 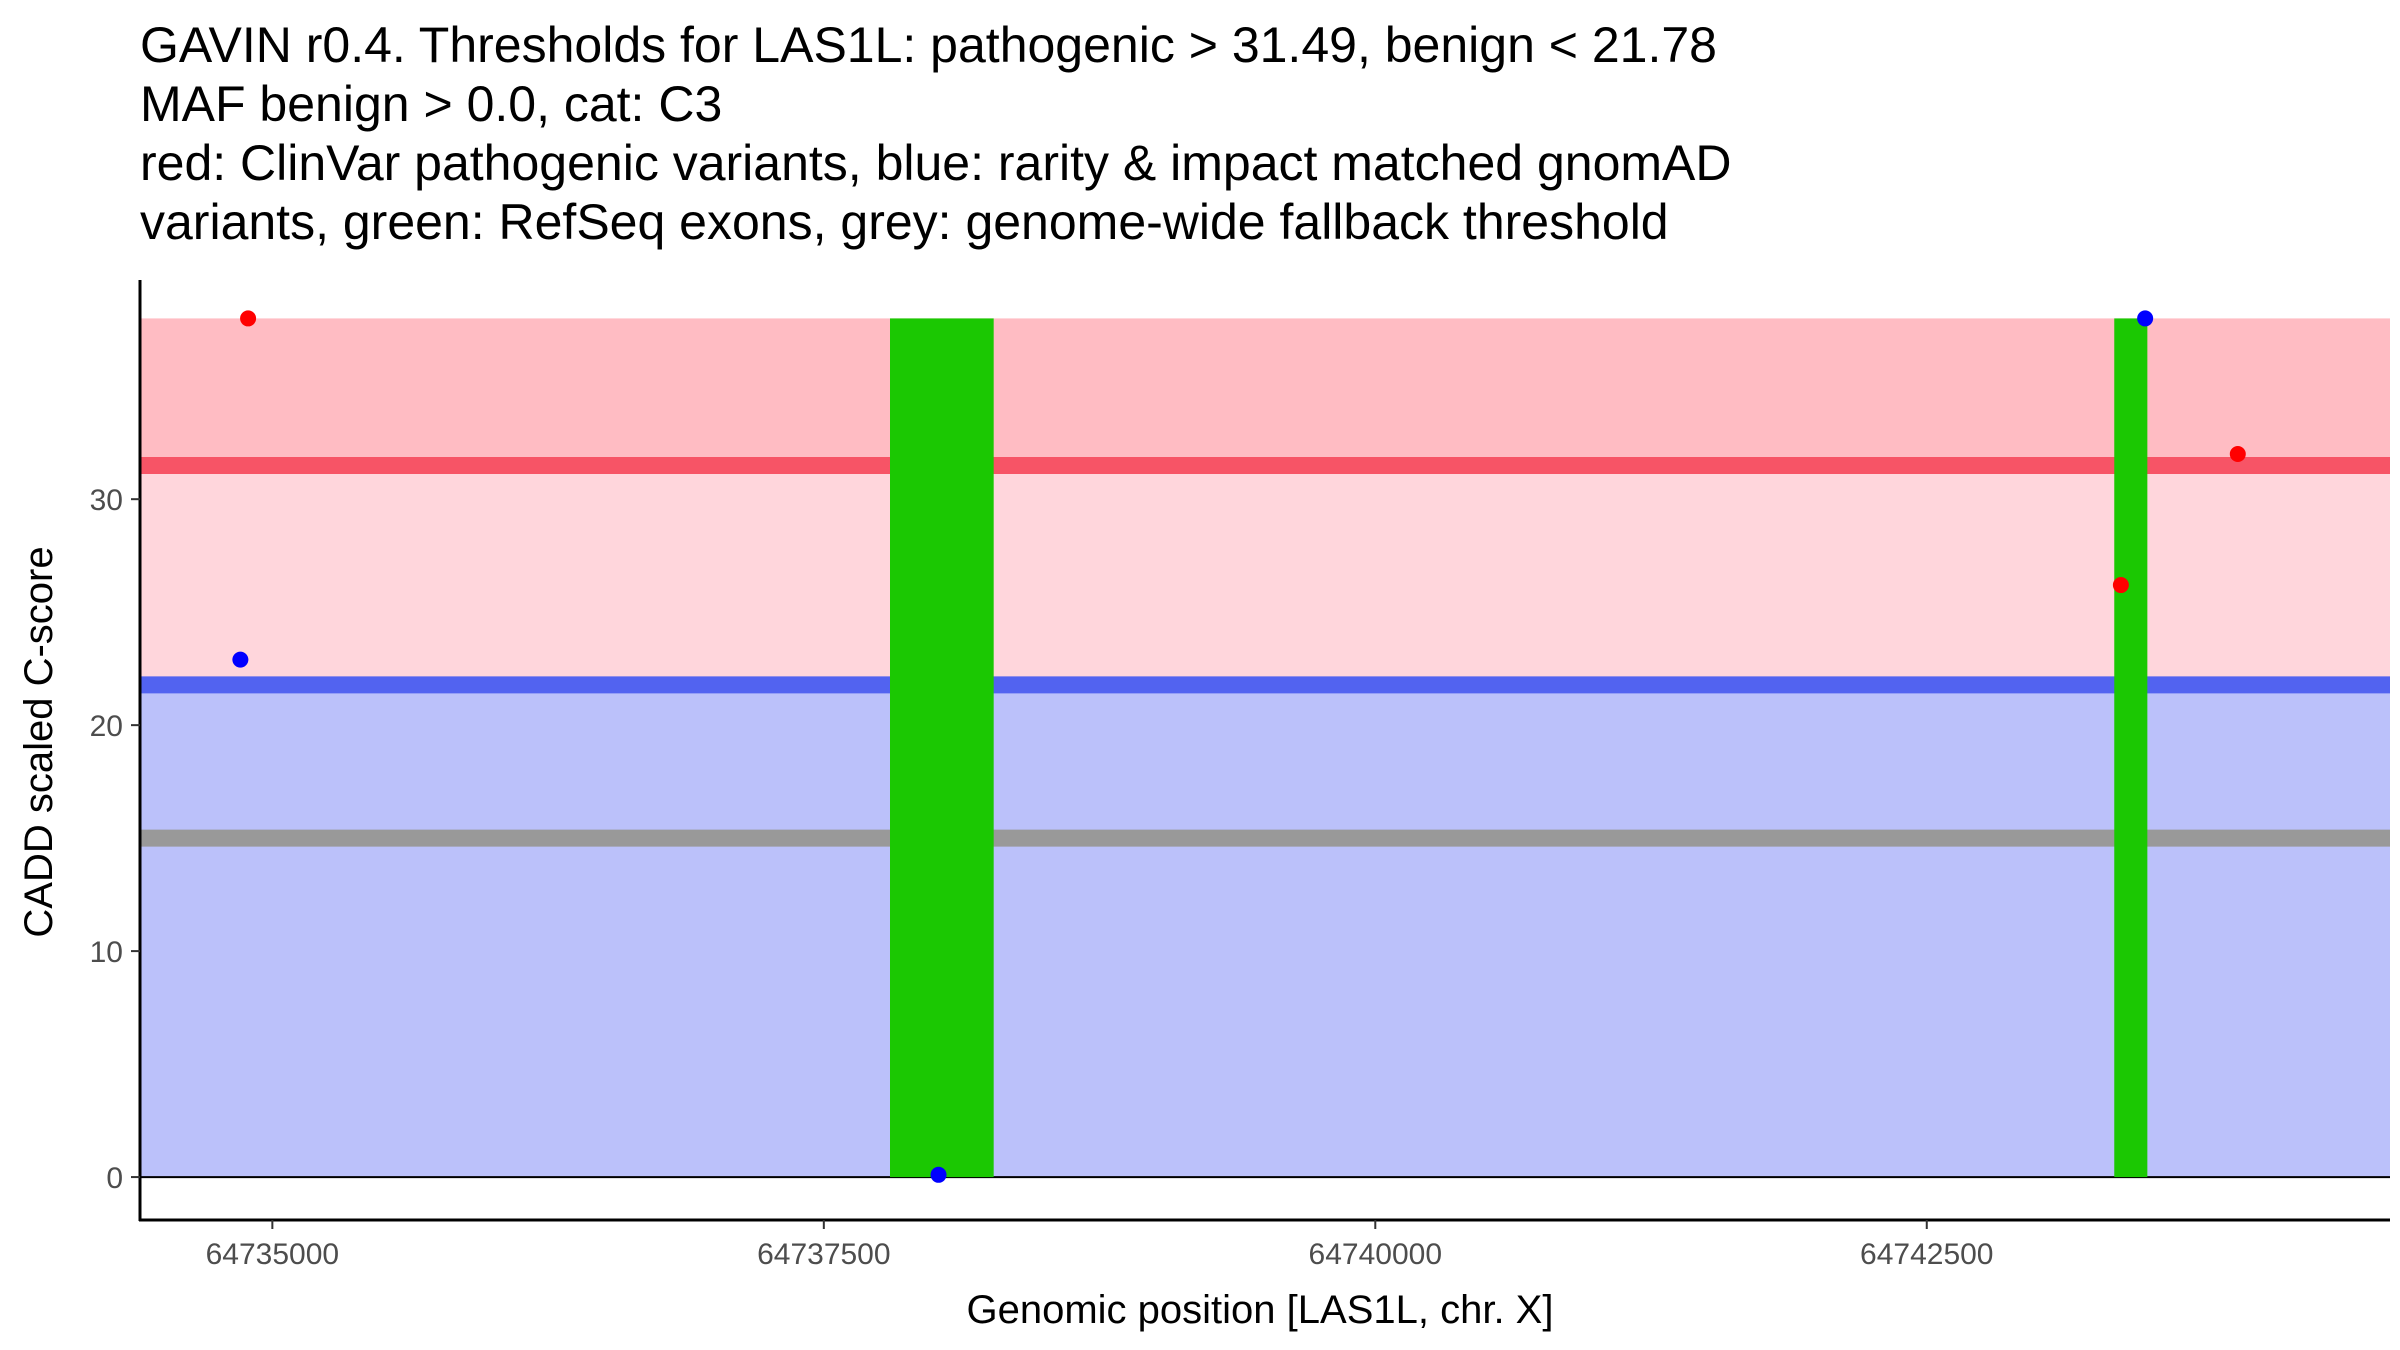 I want to click on y-tick-label: 0, so click(x=114, y=1178).